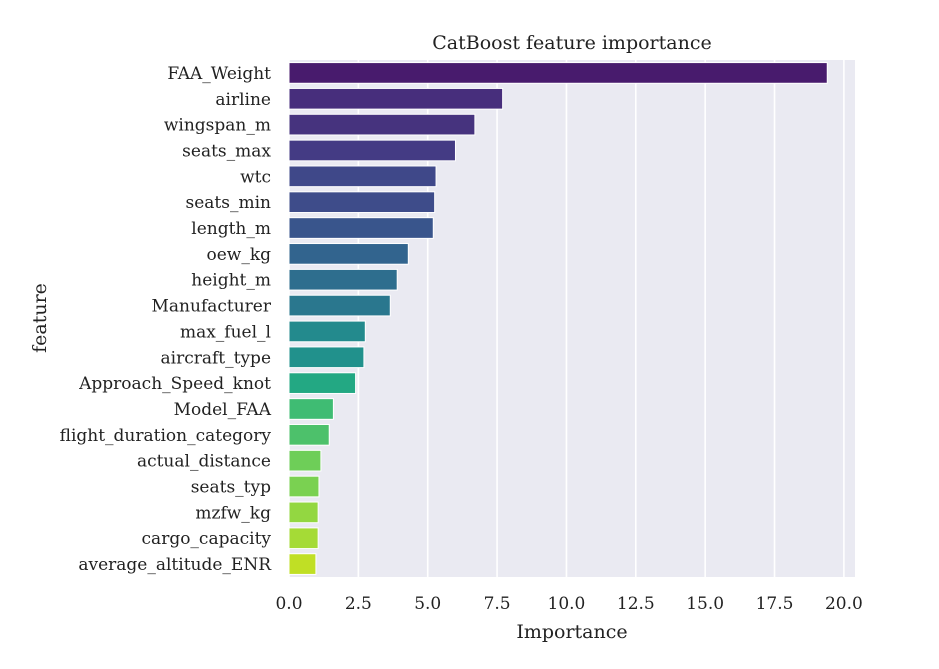 The width and height of the screenshot is (939, 669). What do you see at coordinates (233, 513) in the screenshot?
I see `y-tick-label: mzfw_kg` at bounding box center [233, 513].